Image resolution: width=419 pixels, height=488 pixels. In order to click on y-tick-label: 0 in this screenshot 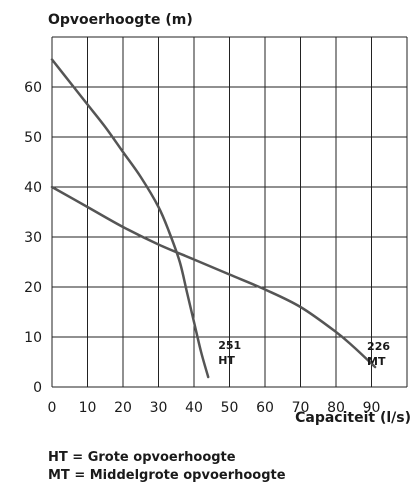, I will do `click(37, 388)`.